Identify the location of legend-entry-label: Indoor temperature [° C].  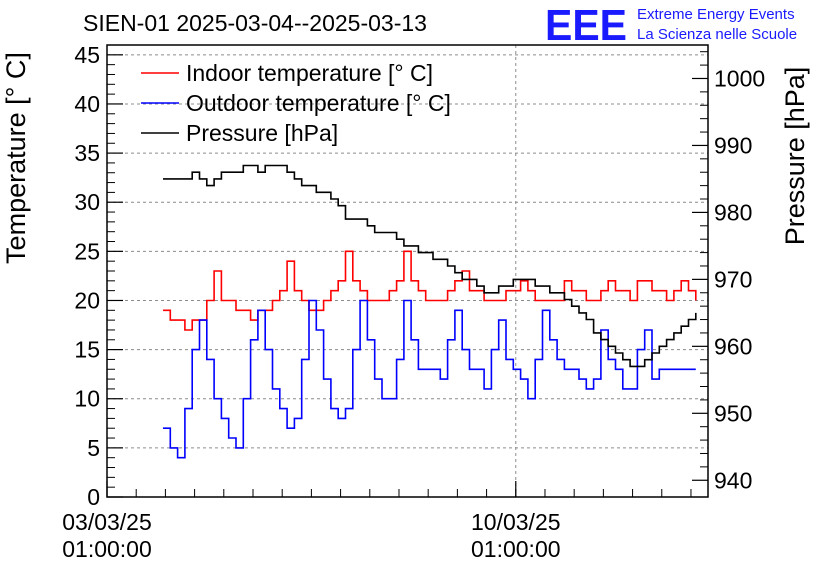
(309, 73).